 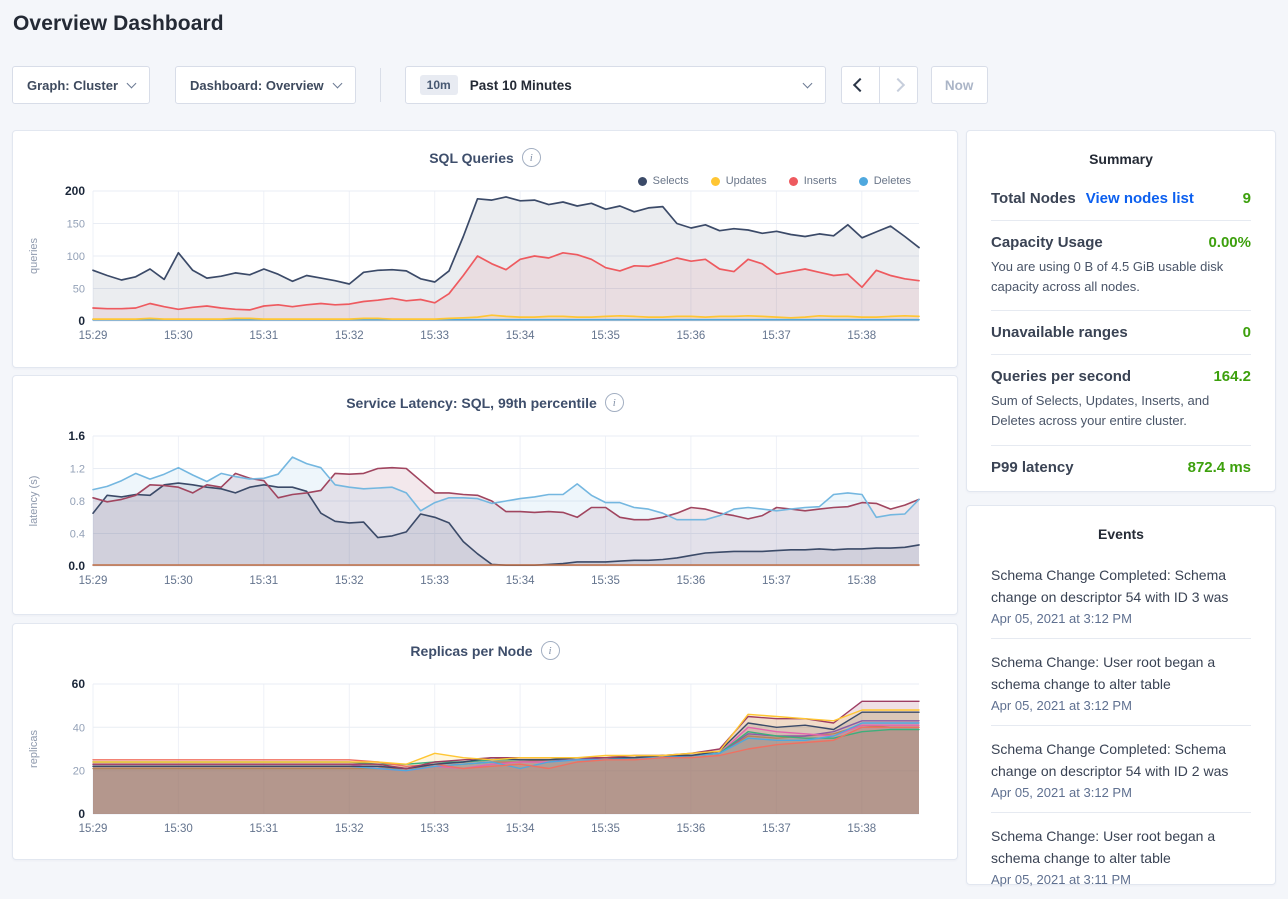 What do you see at coordinates (81, 321) in the screenshot?
I see `svg-text: 0` at bounding box center [81, 321].